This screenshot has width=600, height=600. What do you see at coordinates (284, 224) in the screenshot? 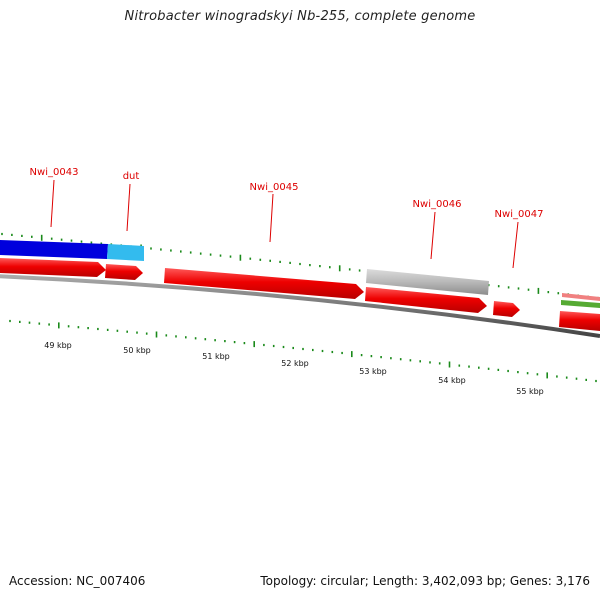
I see `gene-label-leaders` at bounding box center [284, 224].